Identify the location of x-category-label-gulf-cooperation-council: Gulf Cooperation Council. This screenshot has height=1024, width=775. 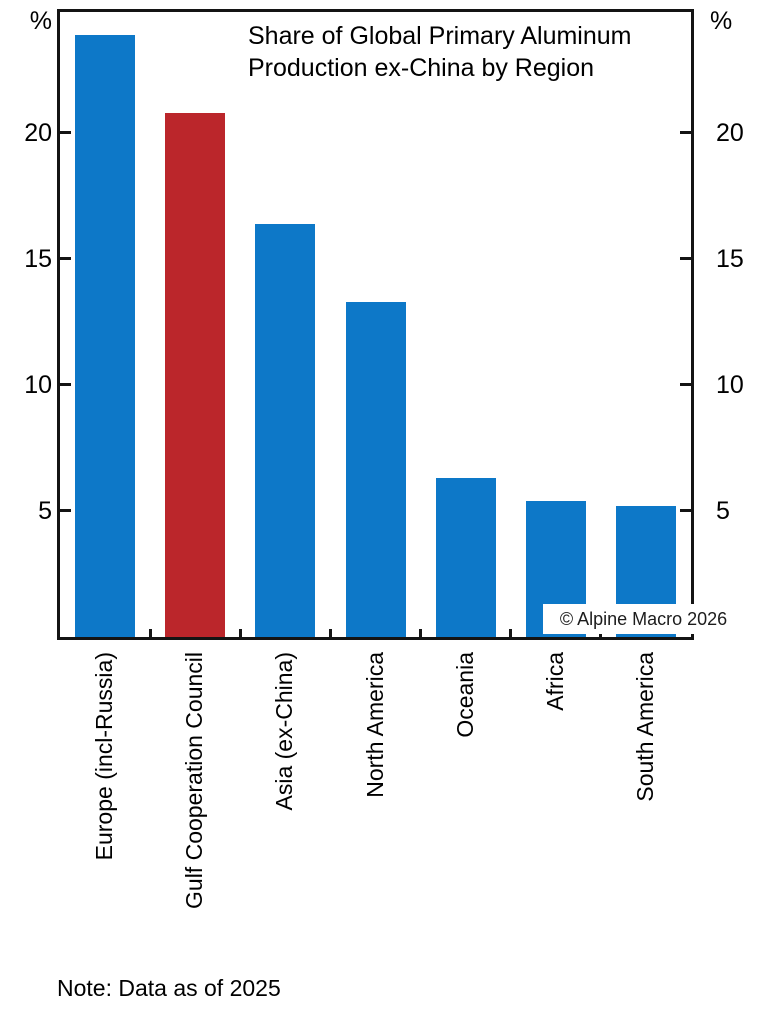
(194, 780).